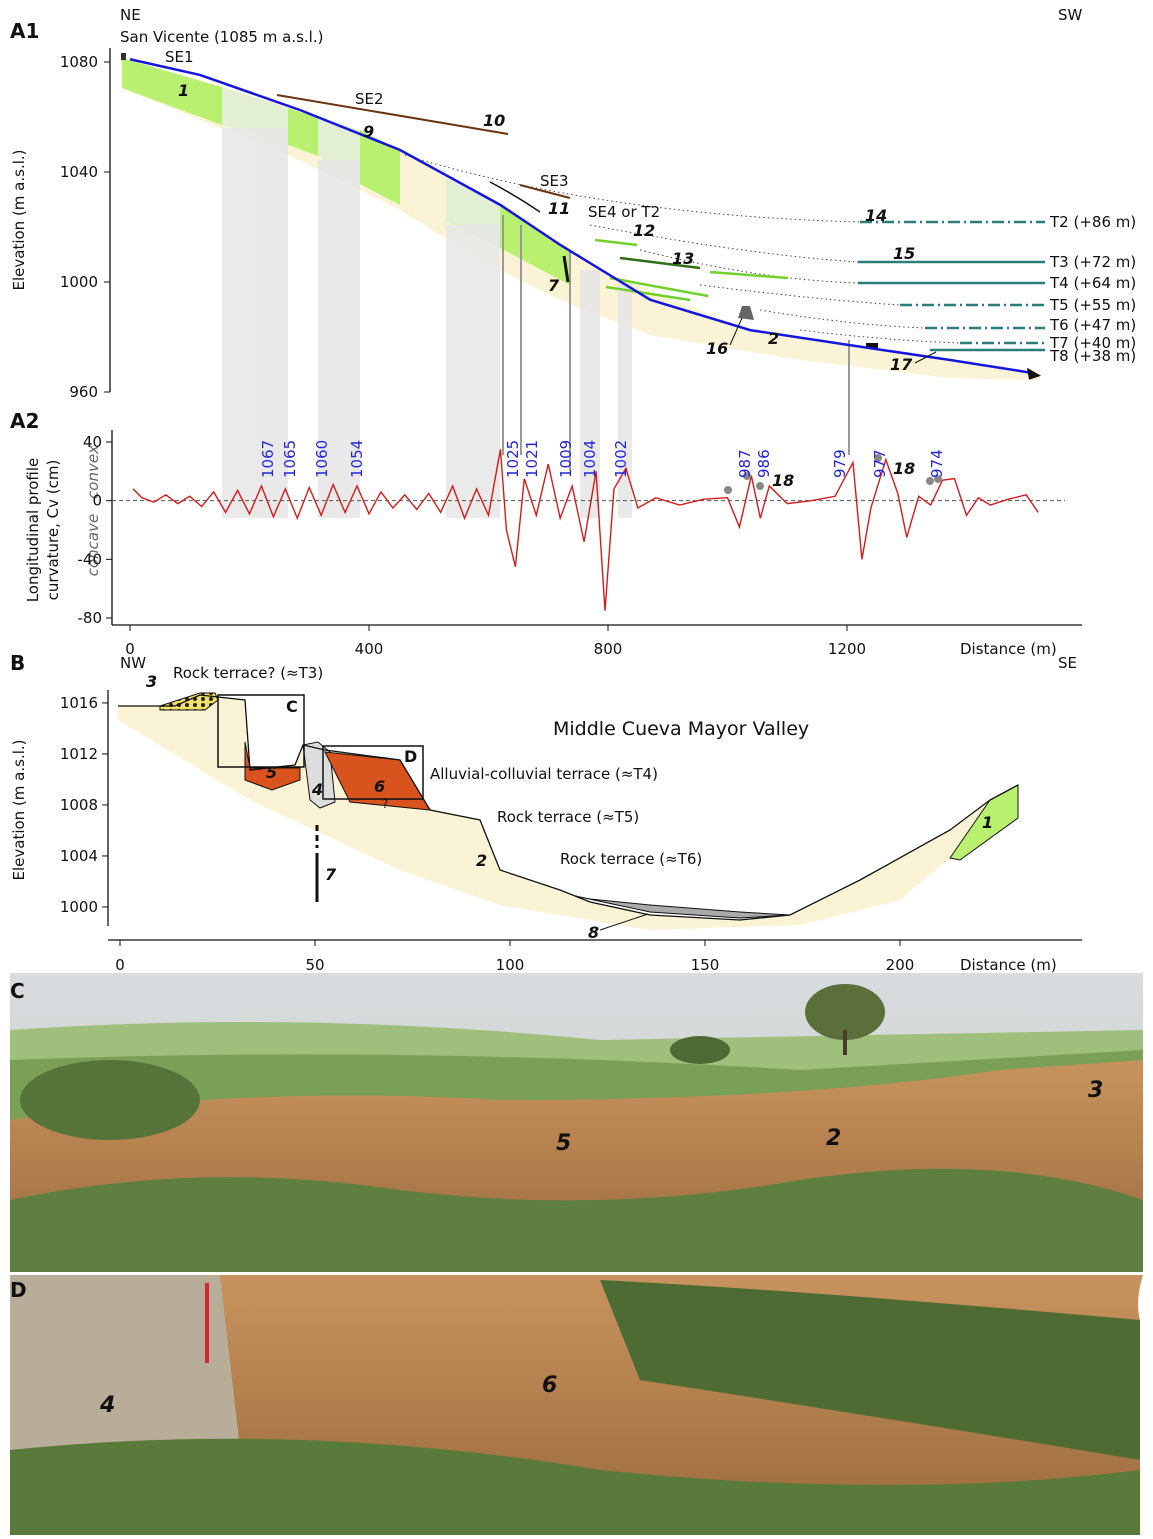  Describe the element at coordinates (1067, 663) in the screenshot. I see `direction: SE` at that location.